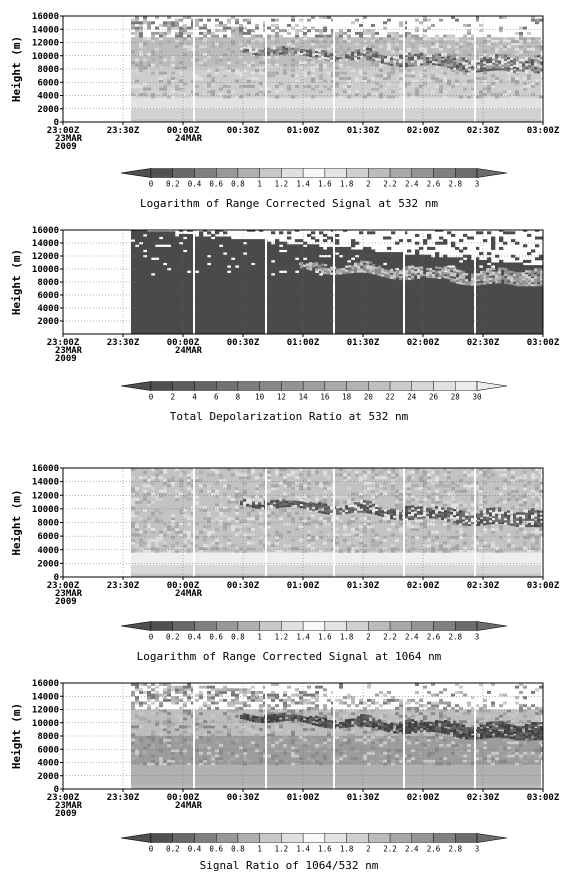 The image size is (577, 874). Describe the element at coordinates (48, 296) in the screenshot. I see `y-tick-label: 6000` at that location.